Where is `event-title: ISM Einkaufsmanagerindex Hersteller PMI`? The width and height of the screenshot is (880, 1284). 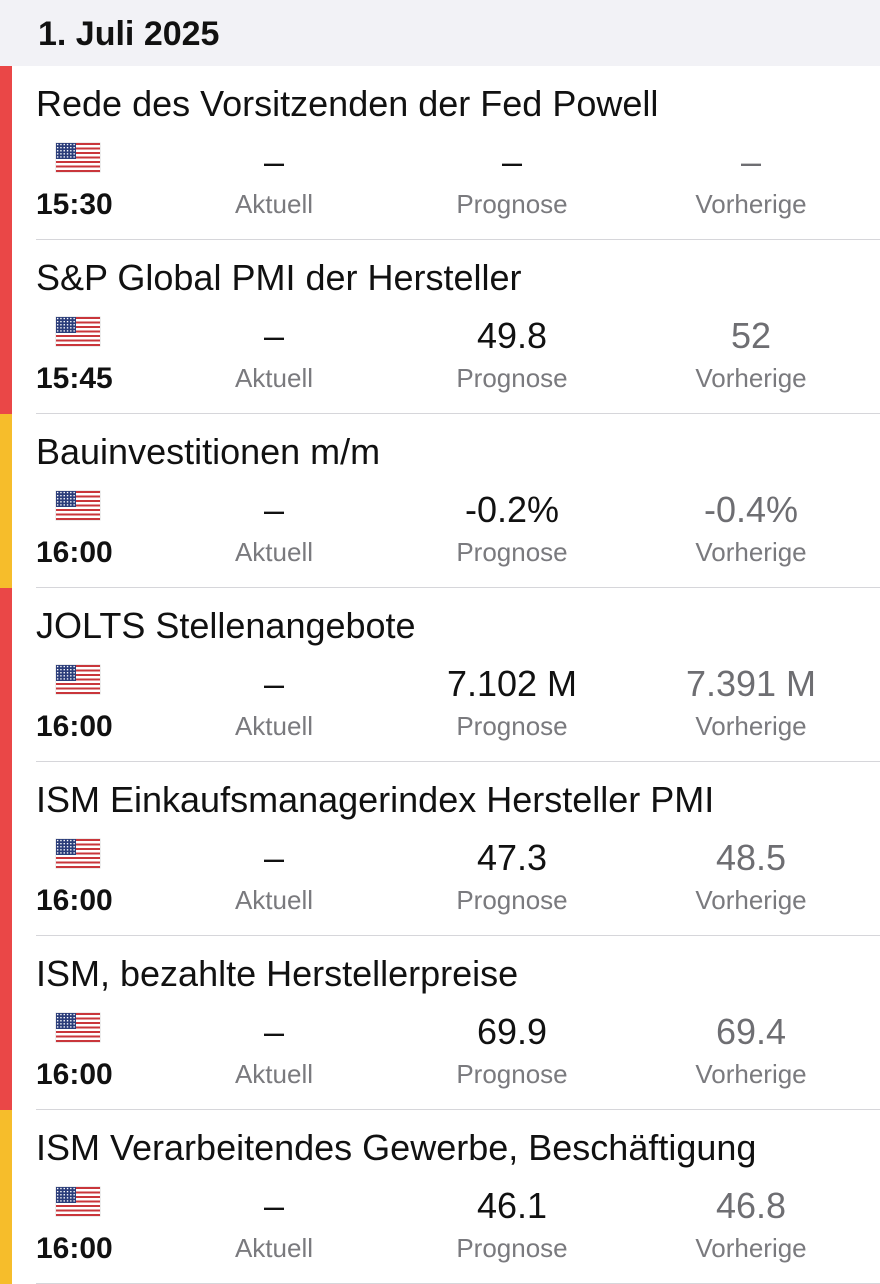
event-title: ISM Einkaufsmanagerindex Hersteller PMI is located at coordinates (375, 799).